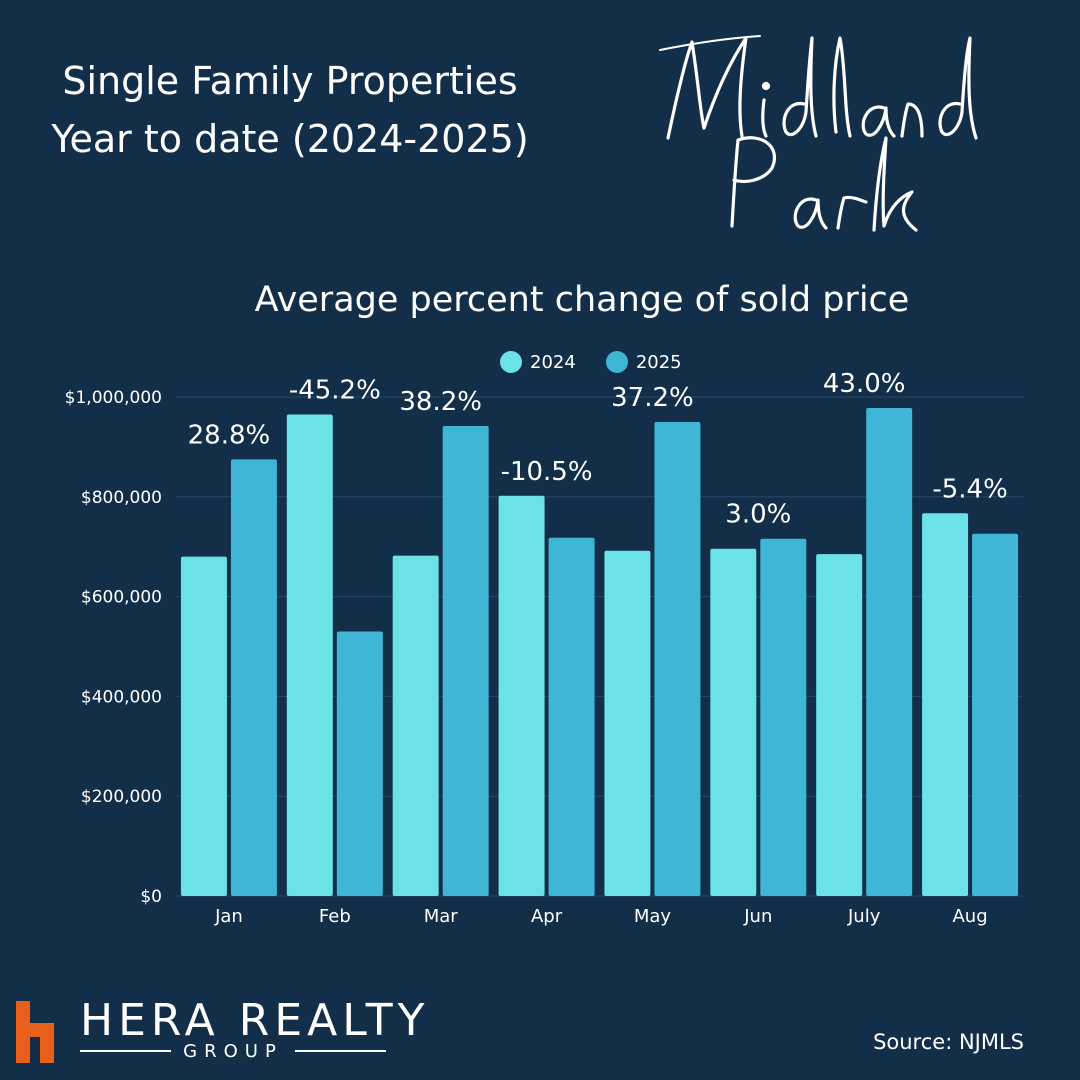 The width and height of the screenshot is (1080, 1080). What do you see at coordinates (511, 362) in the screenshot?
I see `legend-swatch-2024` at bounding box center [511, 362].